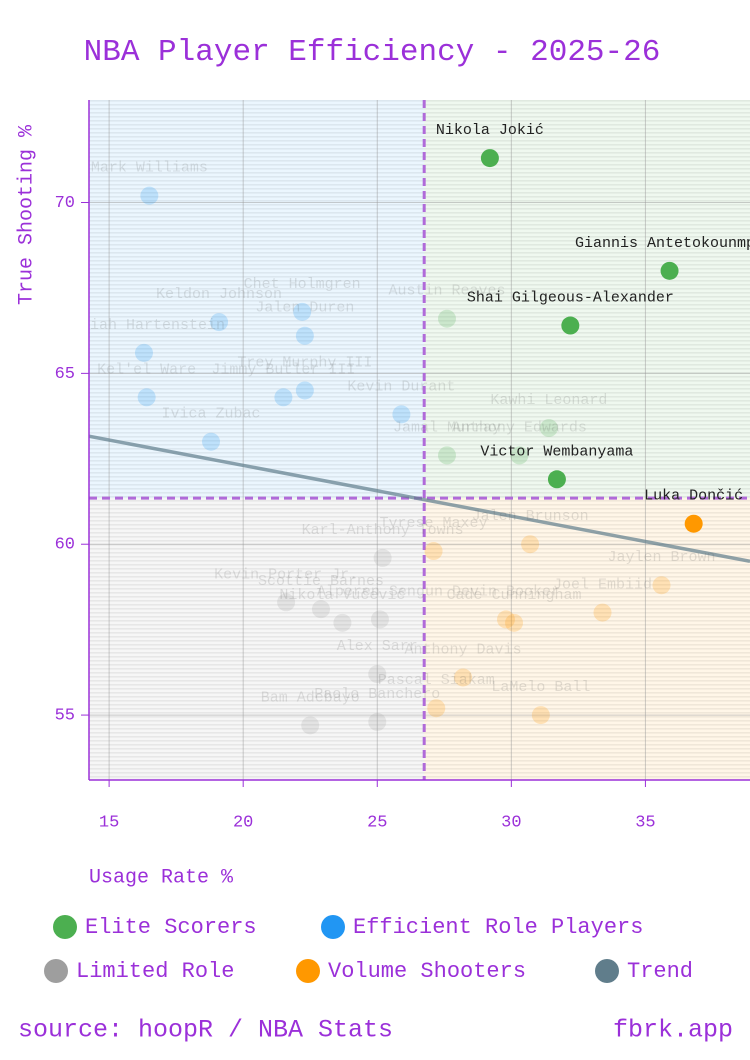  Describe the element at coordinates (519, 427) in the screenshot. I see `point-label: Anthony Edwards` at that location.